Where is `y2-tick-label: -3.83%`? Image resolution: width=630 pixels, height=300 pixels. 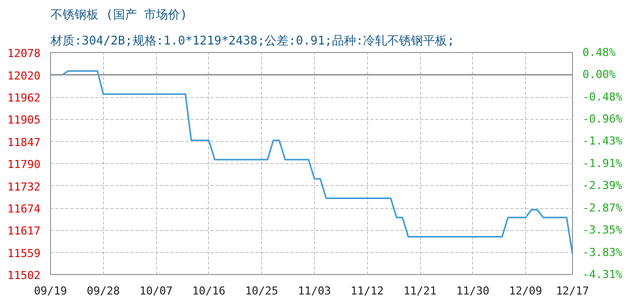 y2-tick-label: -3.83% is located at coordinates (602, 252).